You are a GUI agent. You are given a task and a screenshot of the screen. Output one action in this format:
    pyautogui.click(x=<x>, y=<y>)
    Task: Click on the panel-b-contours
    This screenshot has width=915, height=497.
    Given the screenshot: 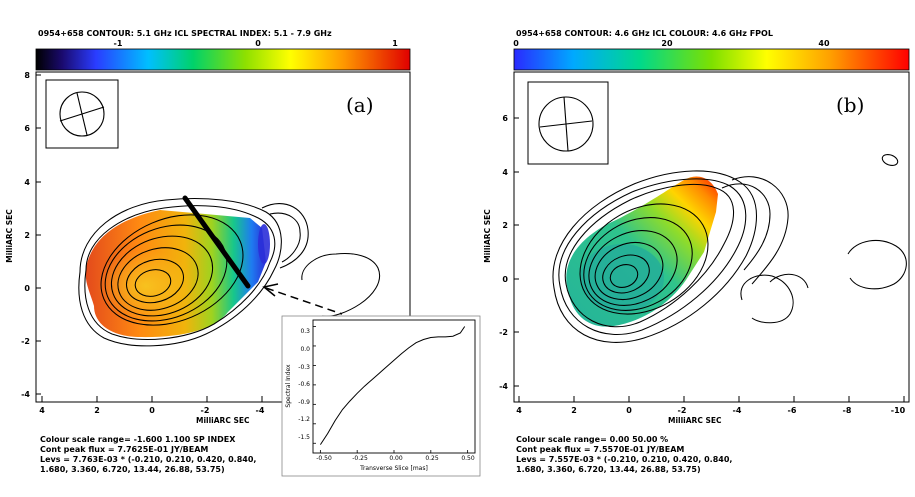 What is the action you would take?
    pyautogui.click(x=729, y=248)
    